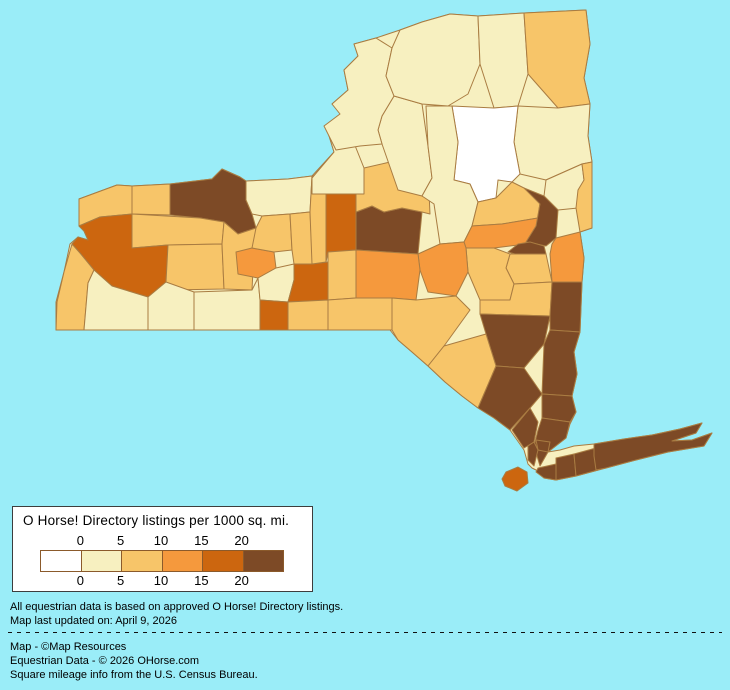 This screenshot has width=730, height=690. Describe the element at coordinates (195, 267) in the screenshot. I see `county-wyoming` at that location.